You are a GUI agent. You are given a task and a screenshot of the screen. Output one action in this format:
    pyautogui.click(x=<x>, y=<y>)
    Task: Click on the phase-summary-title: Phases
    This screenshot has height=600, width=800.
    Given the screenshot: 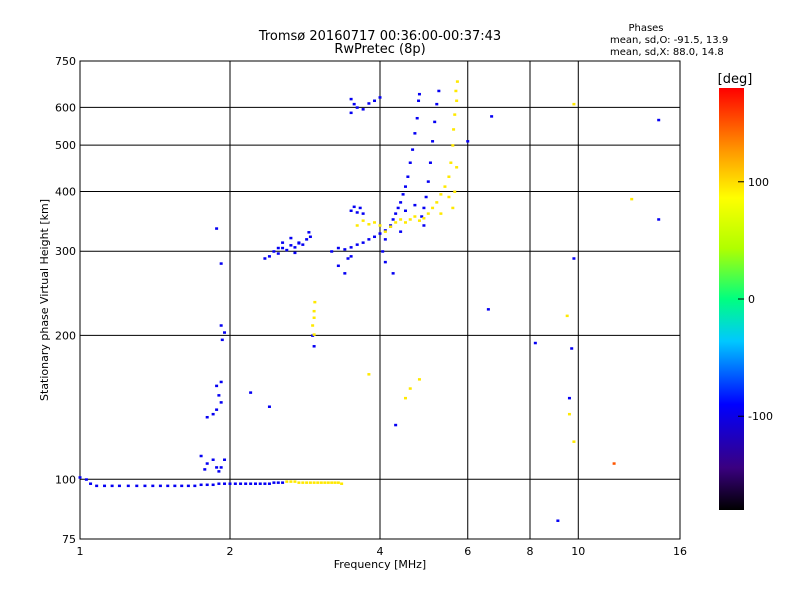 What is the action you would take?
    pyautogui.click(x=645, y=28)
    